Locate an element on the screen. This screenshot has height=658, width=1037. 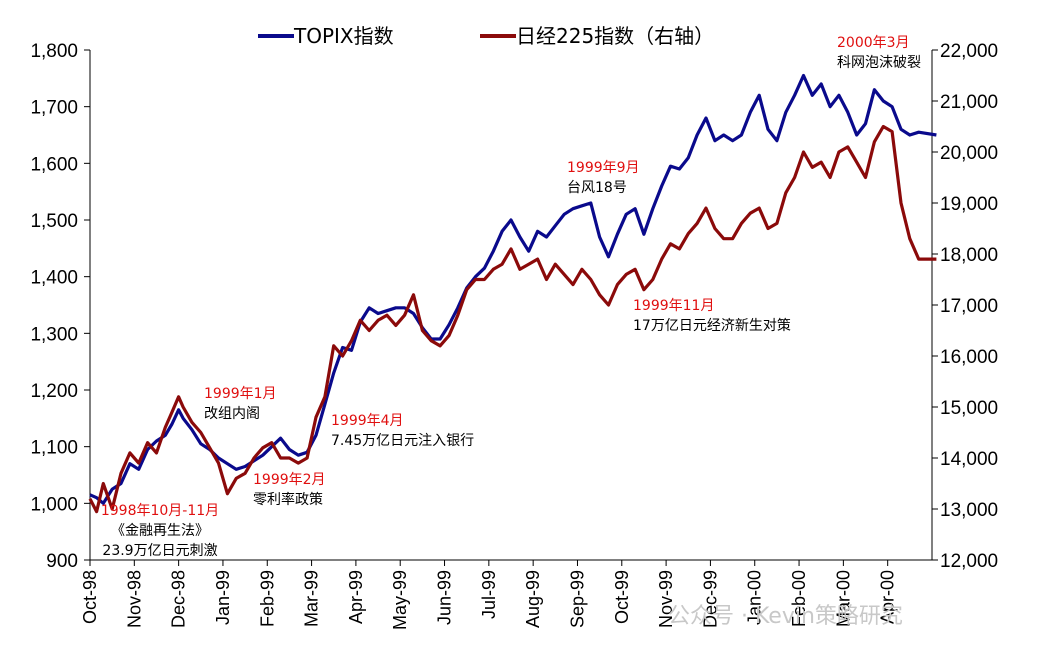
x-tick-label: Mar-99 is located at coordinates (312, 598).